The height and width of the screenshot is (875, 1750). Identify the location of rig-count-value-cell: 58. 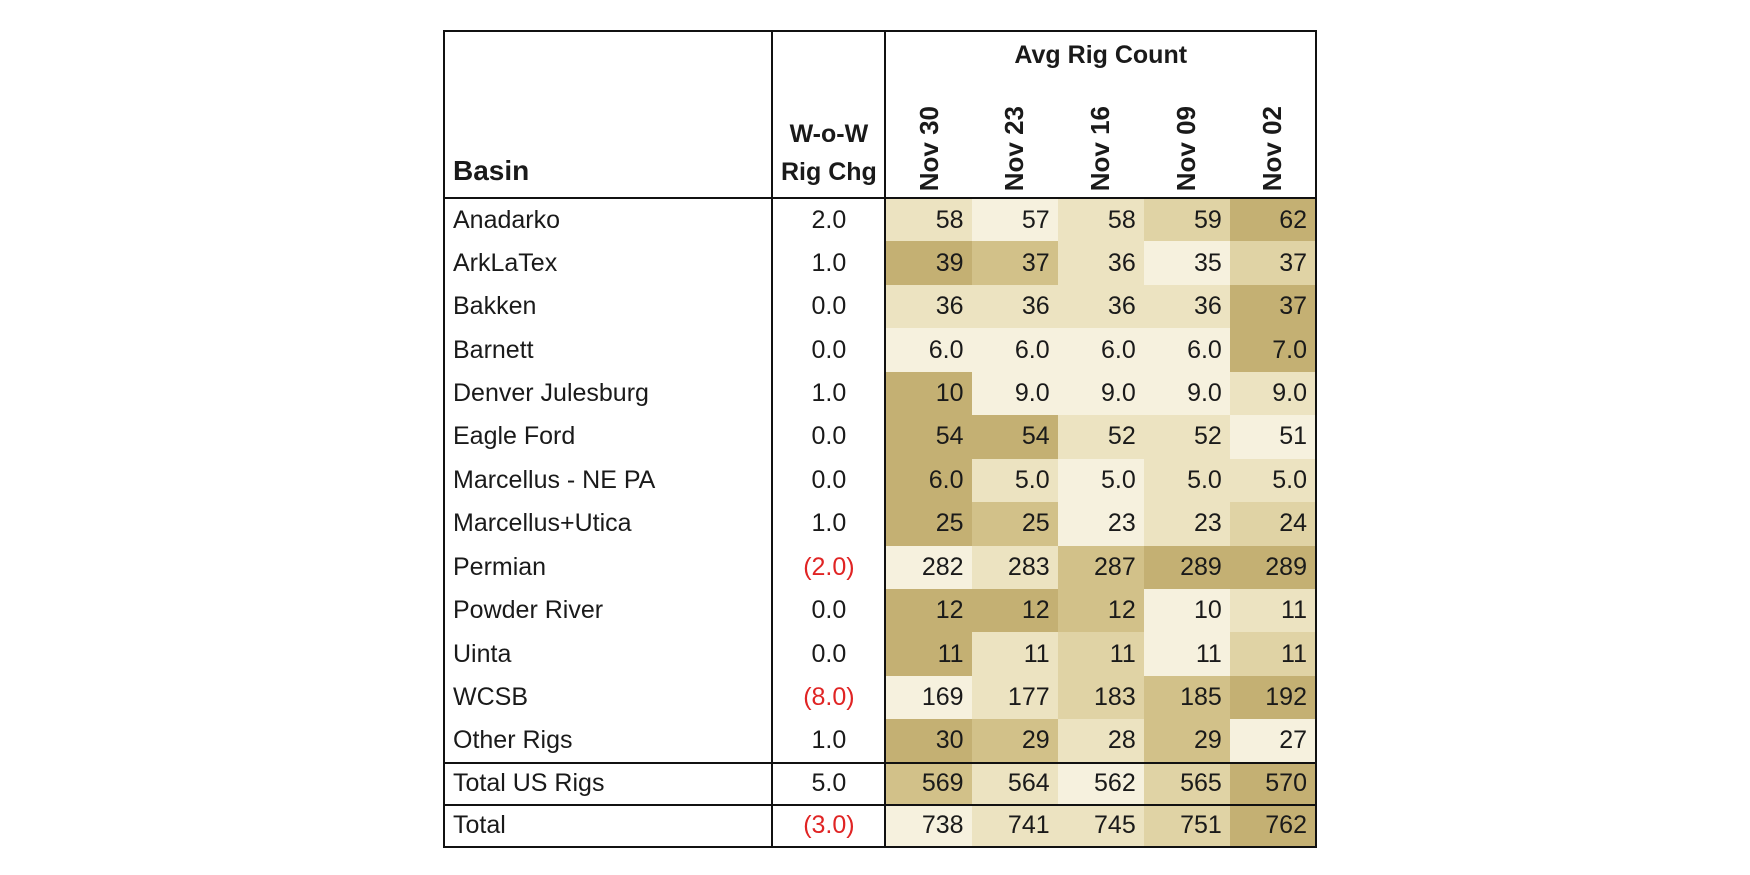
(928, 220).